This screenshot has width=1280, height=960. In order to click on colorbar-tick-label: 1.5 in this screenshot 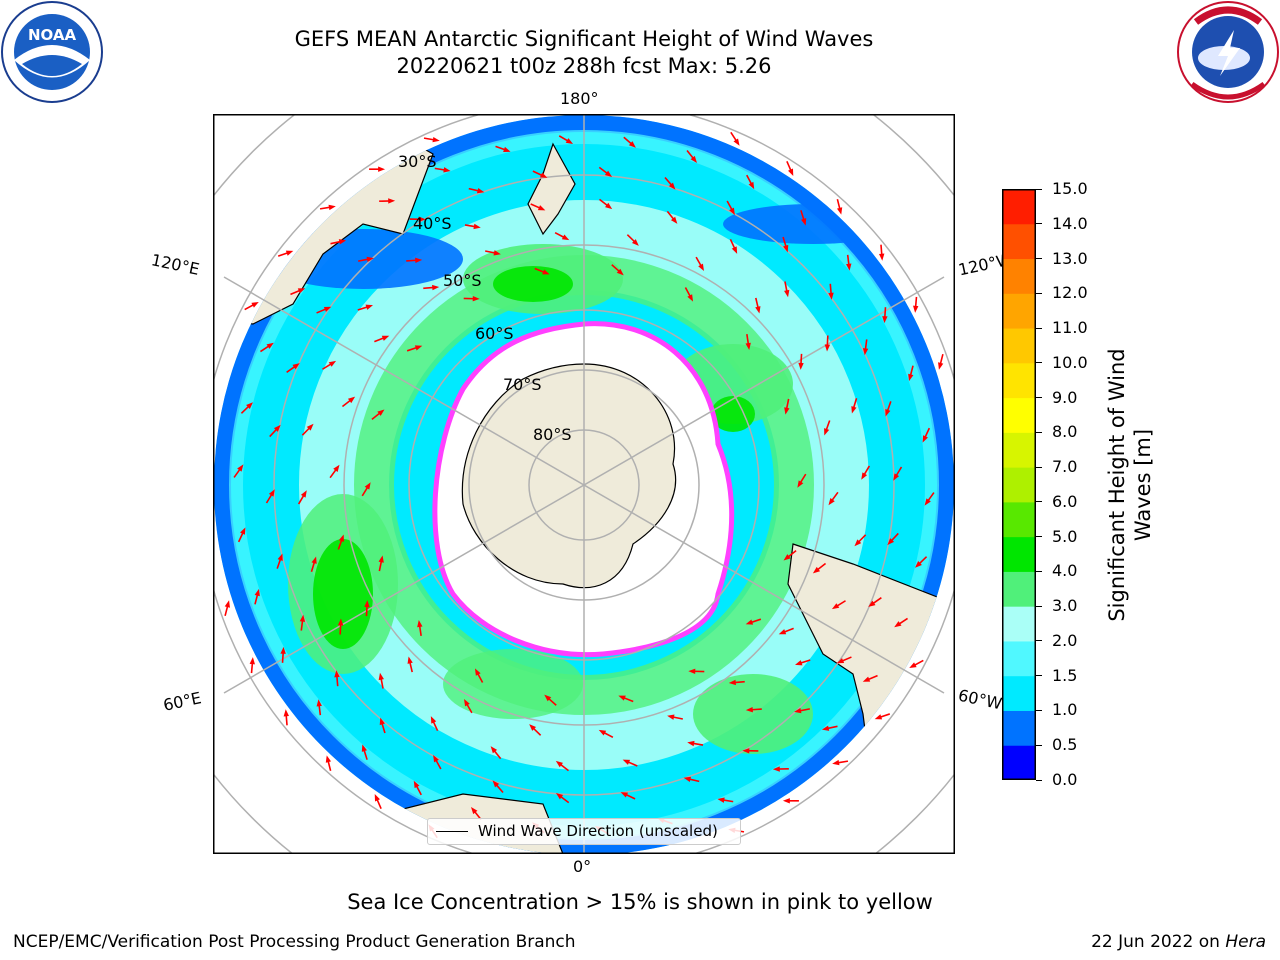, I will do `click(1065, 675)`.